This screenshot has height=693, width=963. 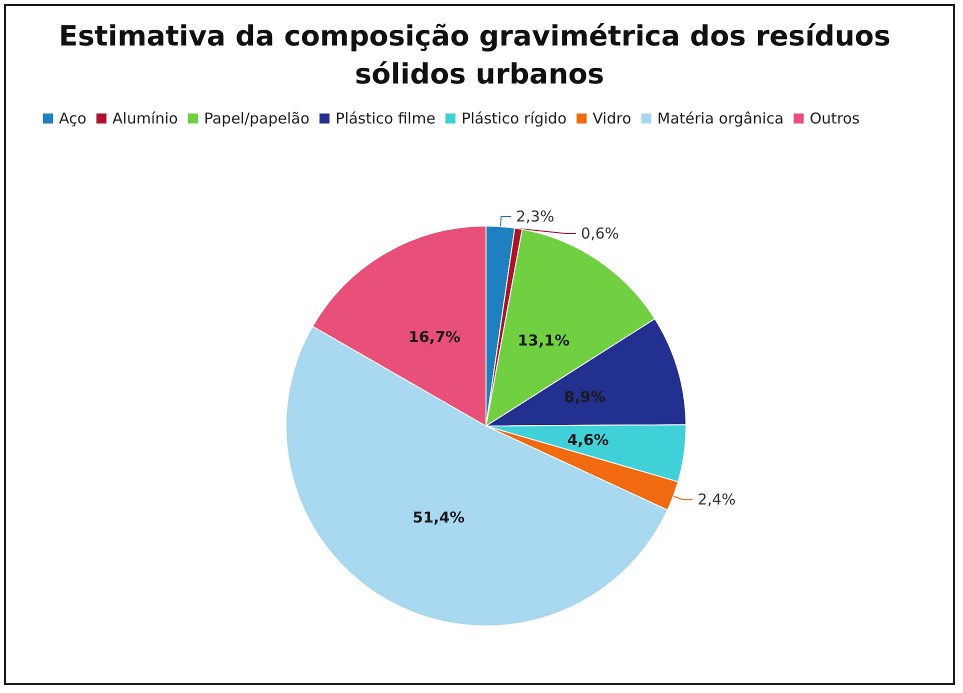 What do you see at coordinates (588, 440) in the screenshot?
I see `data-label: 4,6%` at bounding box center [588, 440].